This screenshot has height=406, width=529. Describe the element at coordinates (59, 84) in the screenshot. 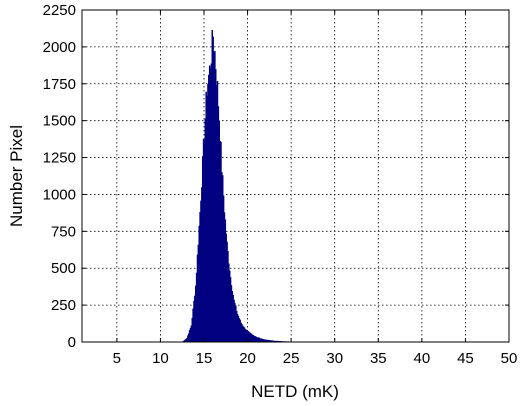

I see `y-tick-label: 1750` at that location.